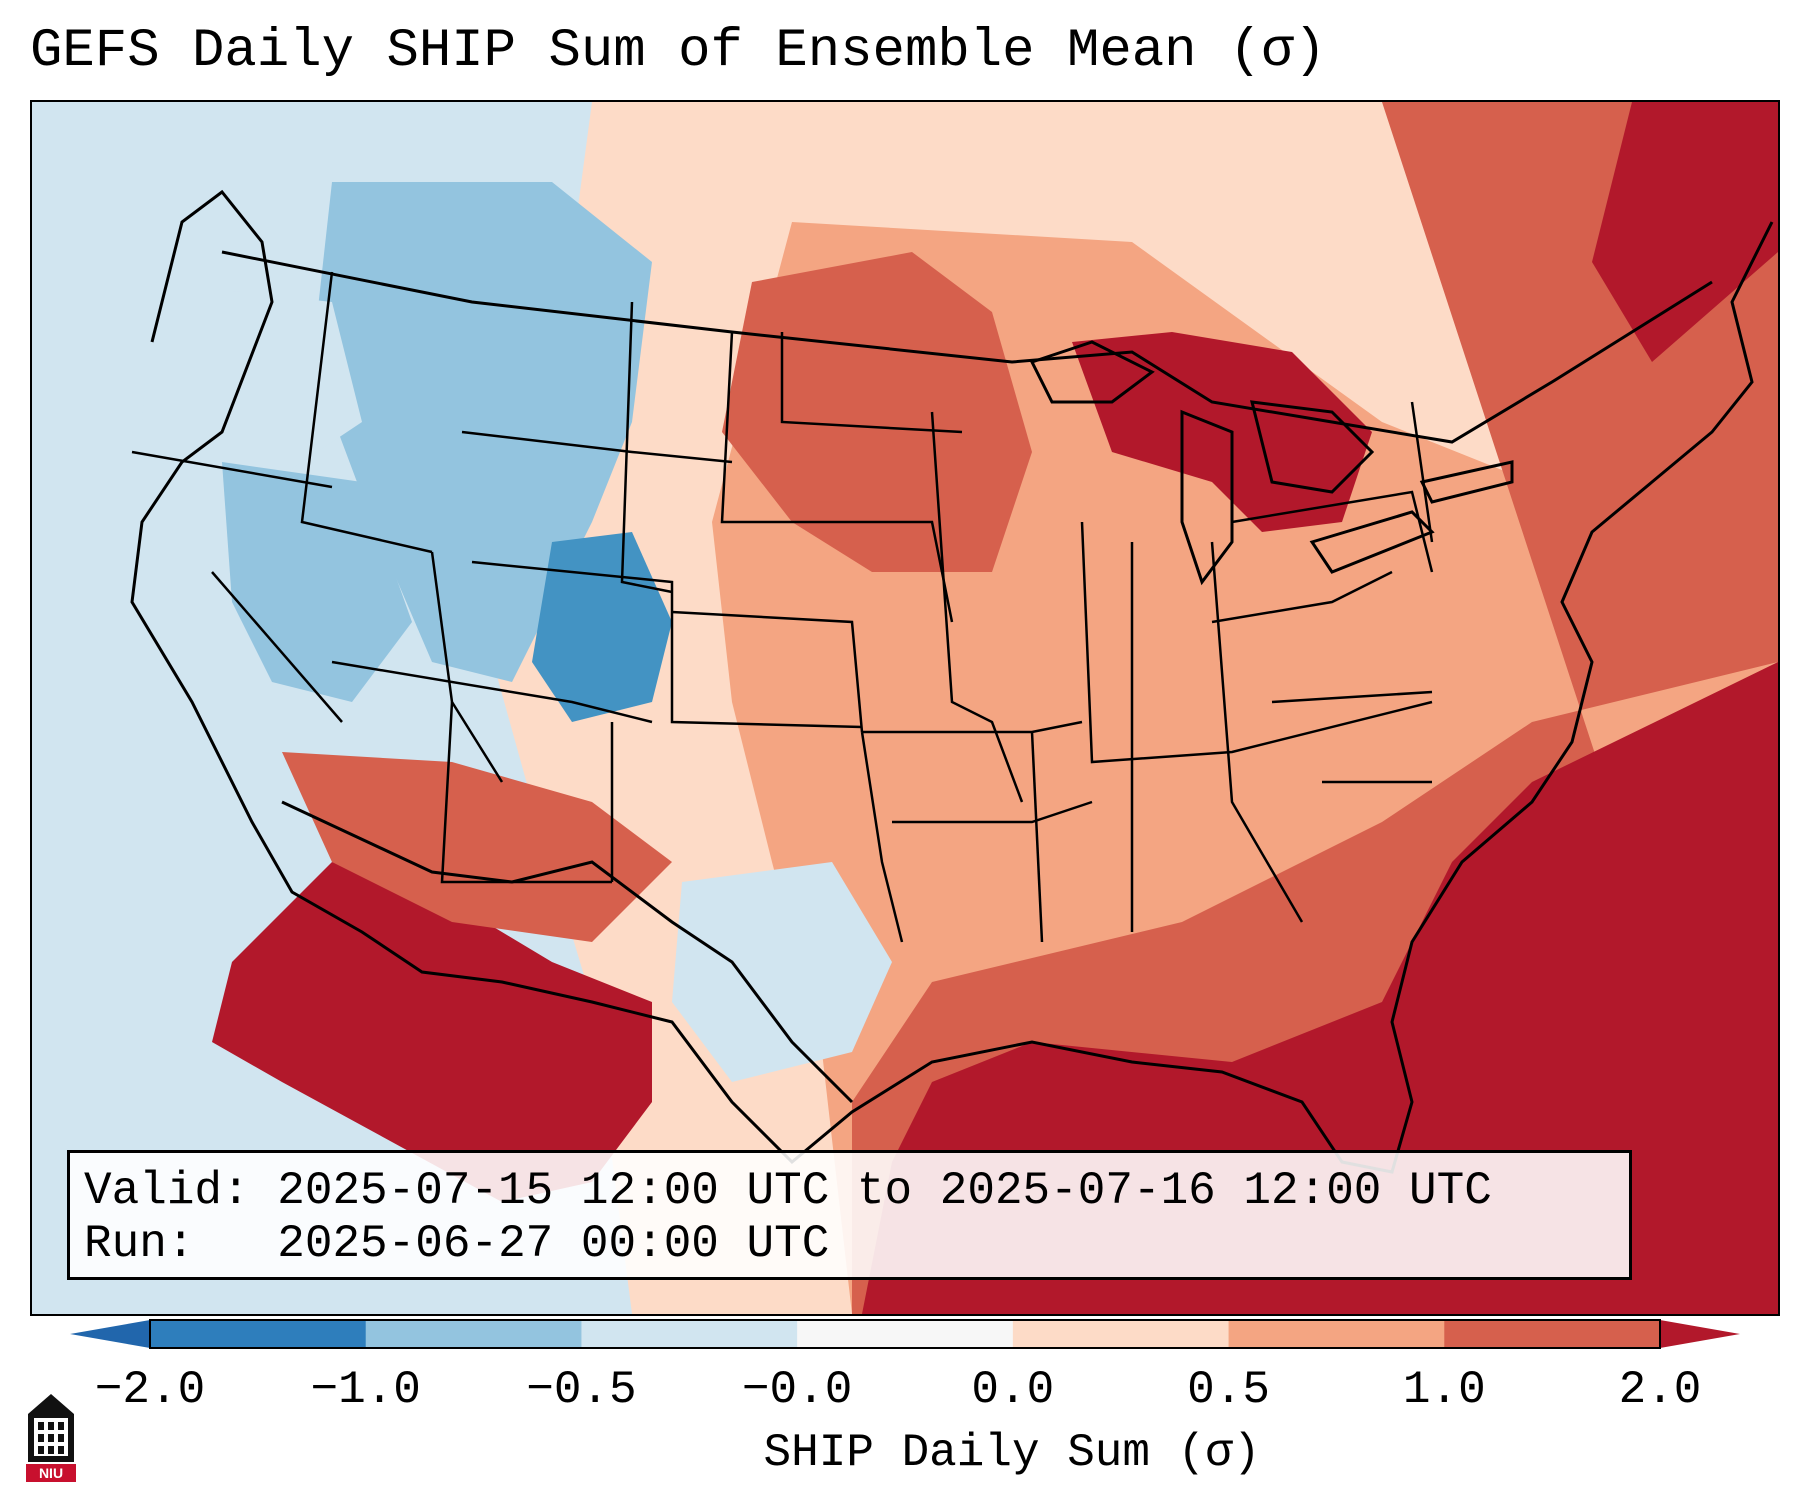 The width and height of the screenshot is (1803, 1506). I want to click on us-mexico-border, so click(567, 952).